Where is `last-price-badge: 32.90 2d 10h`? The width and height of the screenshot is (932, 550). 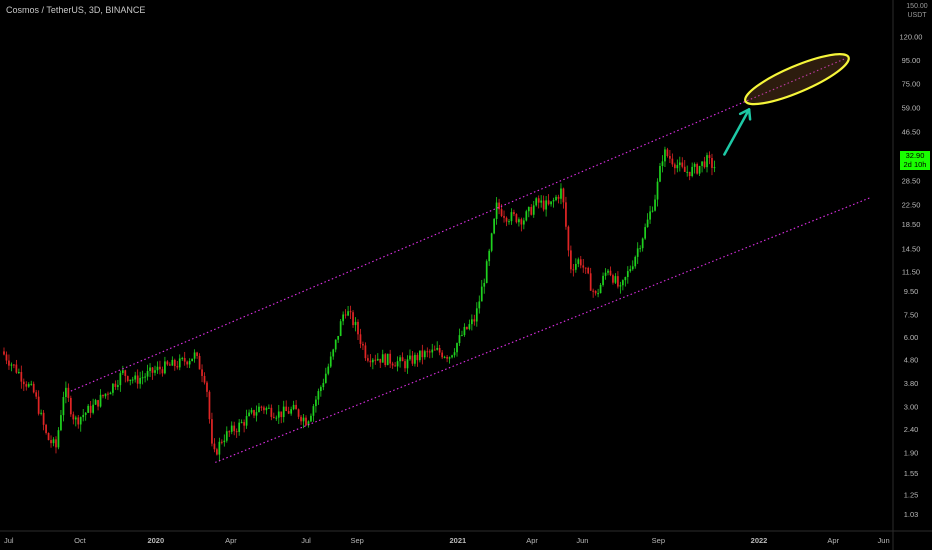
last-price-badge: 32.90 2d 10h is located at coordinates (915, 160).